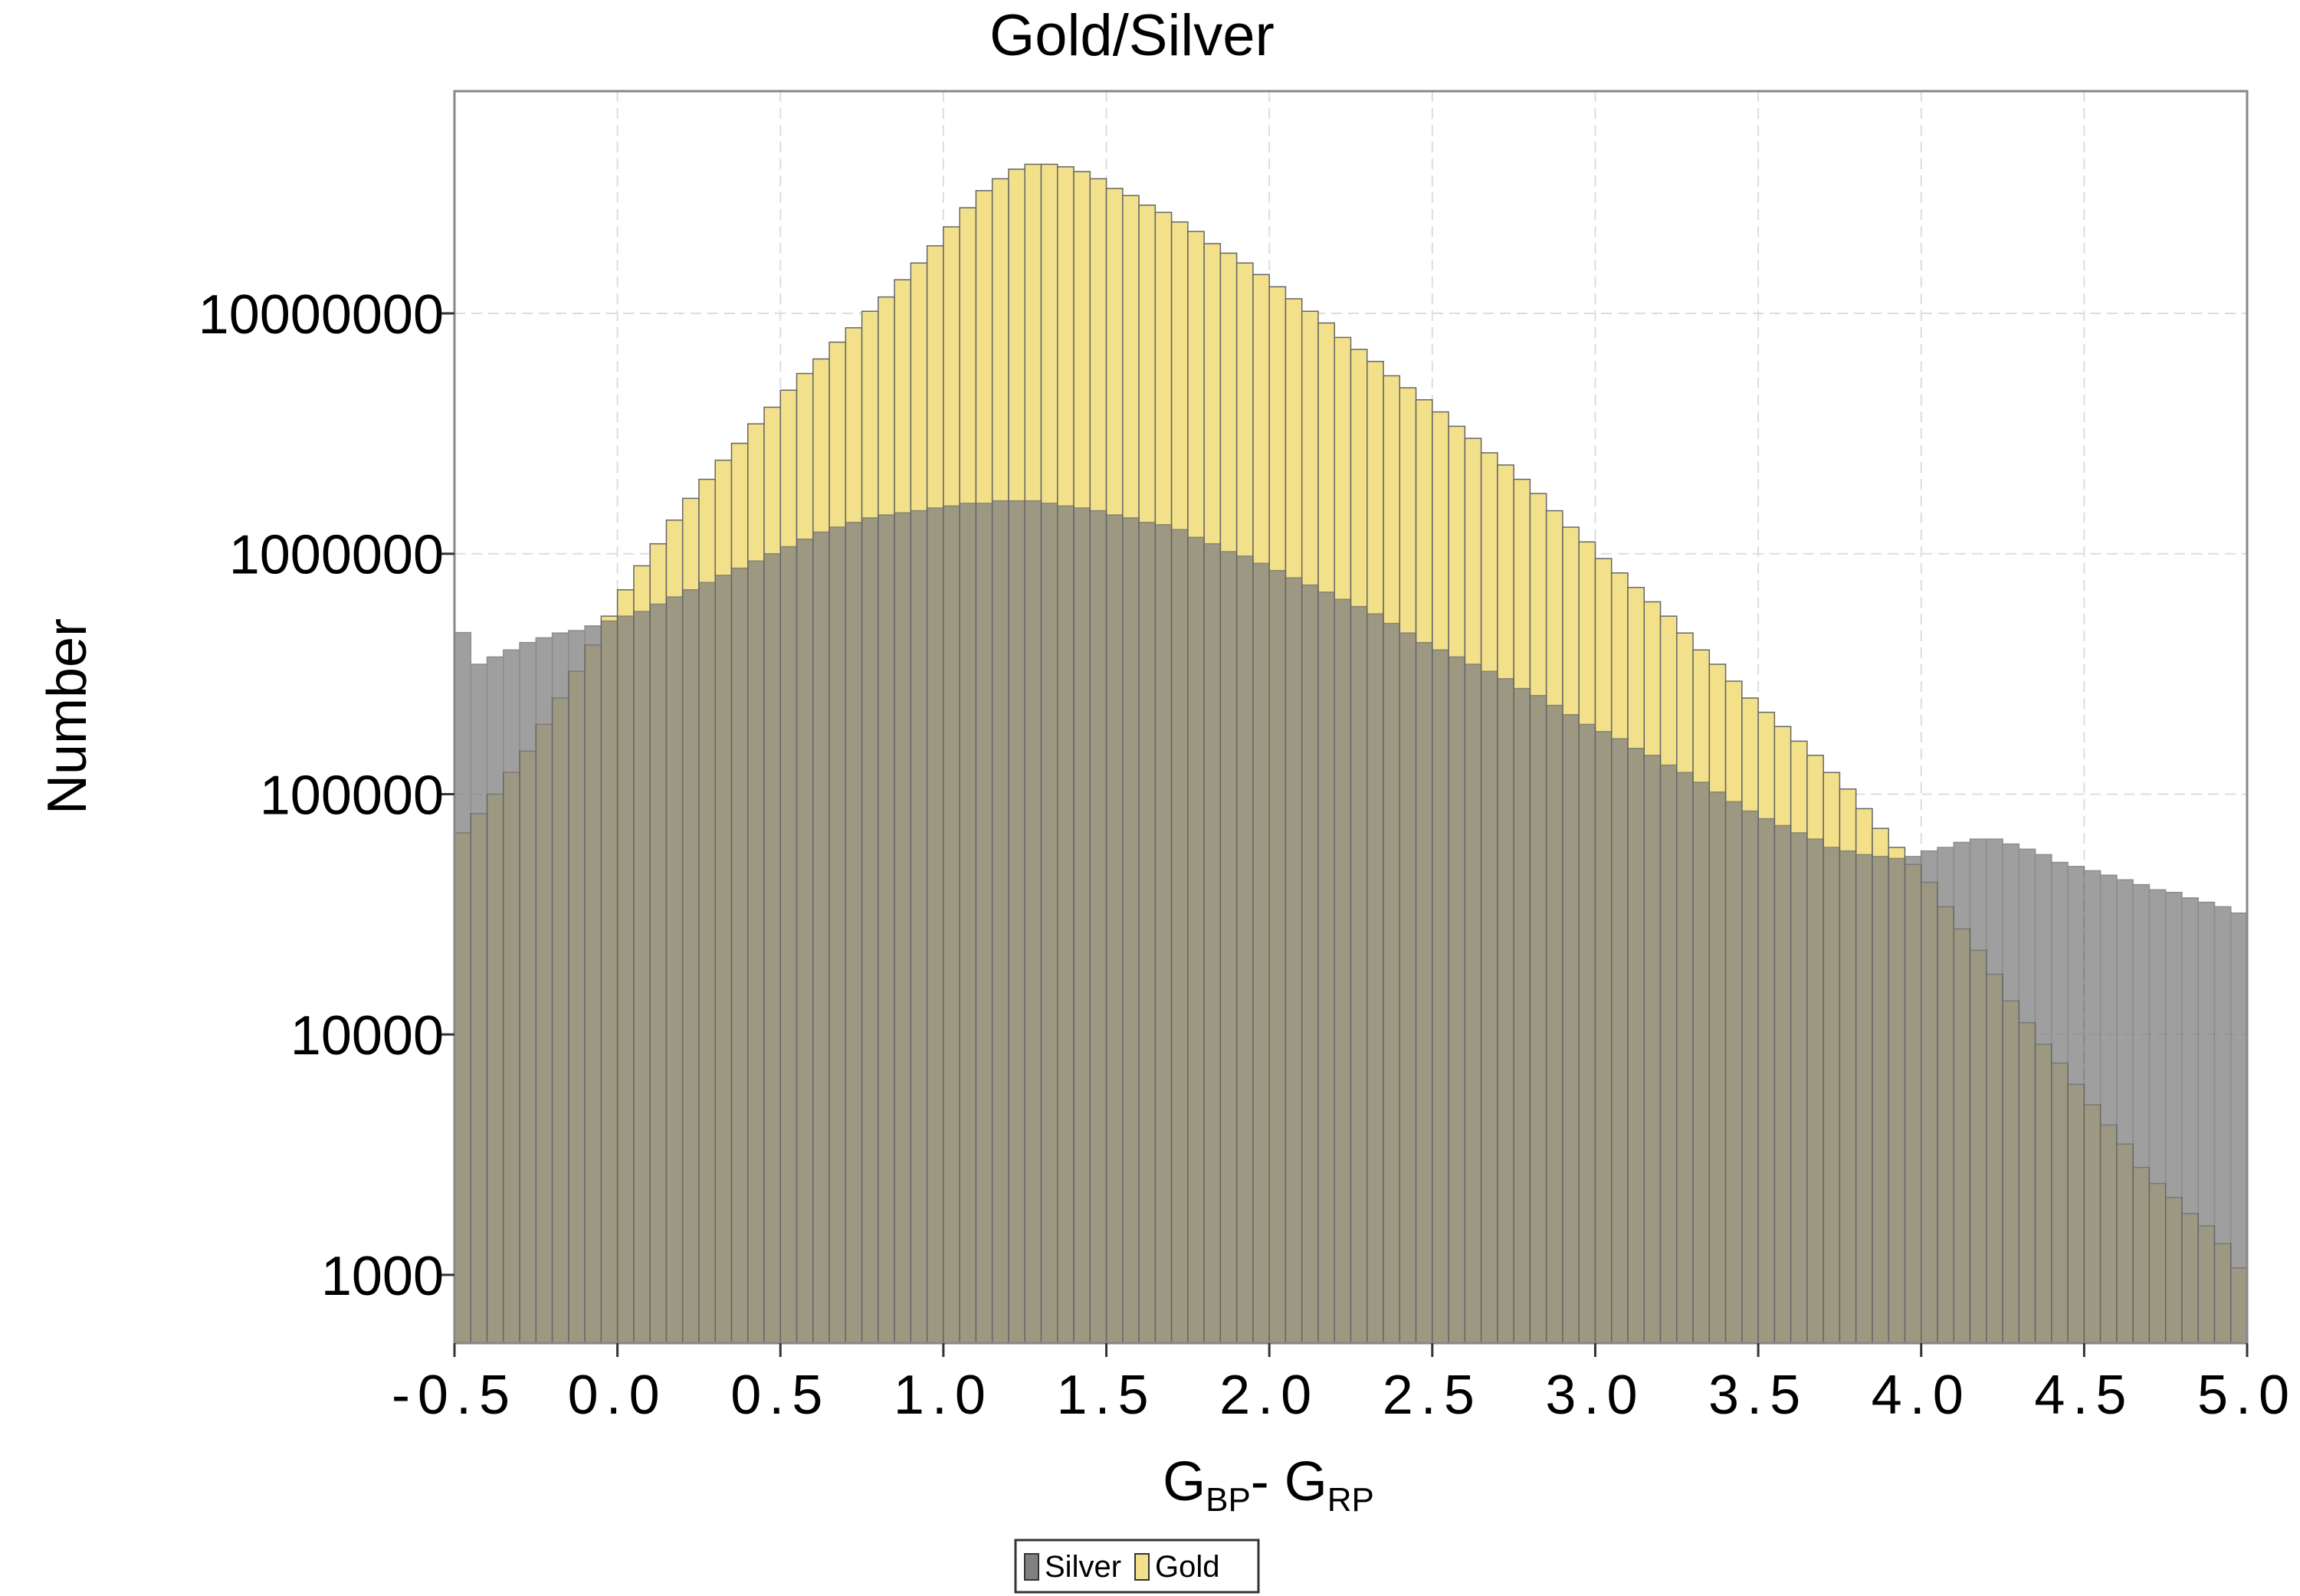 Image resolution: width=2300 pixels, height=1596 pixels. Describe the element at coordinates (1289, 1482) in the screenshot. I see `x-label-part: - G` at that location.